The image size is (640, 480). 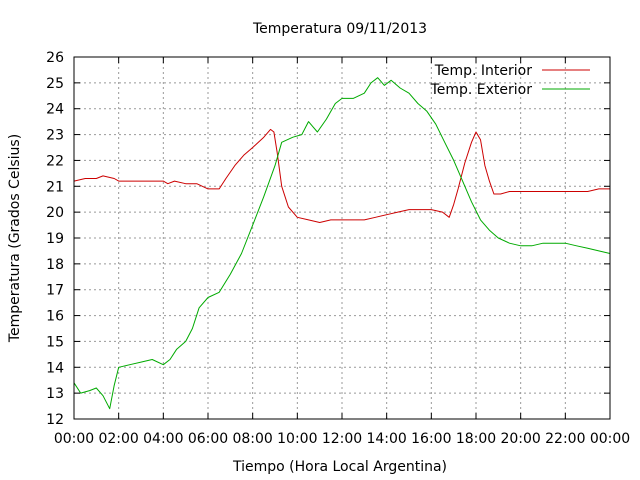 What do you see at coordinates (163, 439) in the screenshot?
I see `x-tick-label: 04:00` at bounding box center [163, 439].